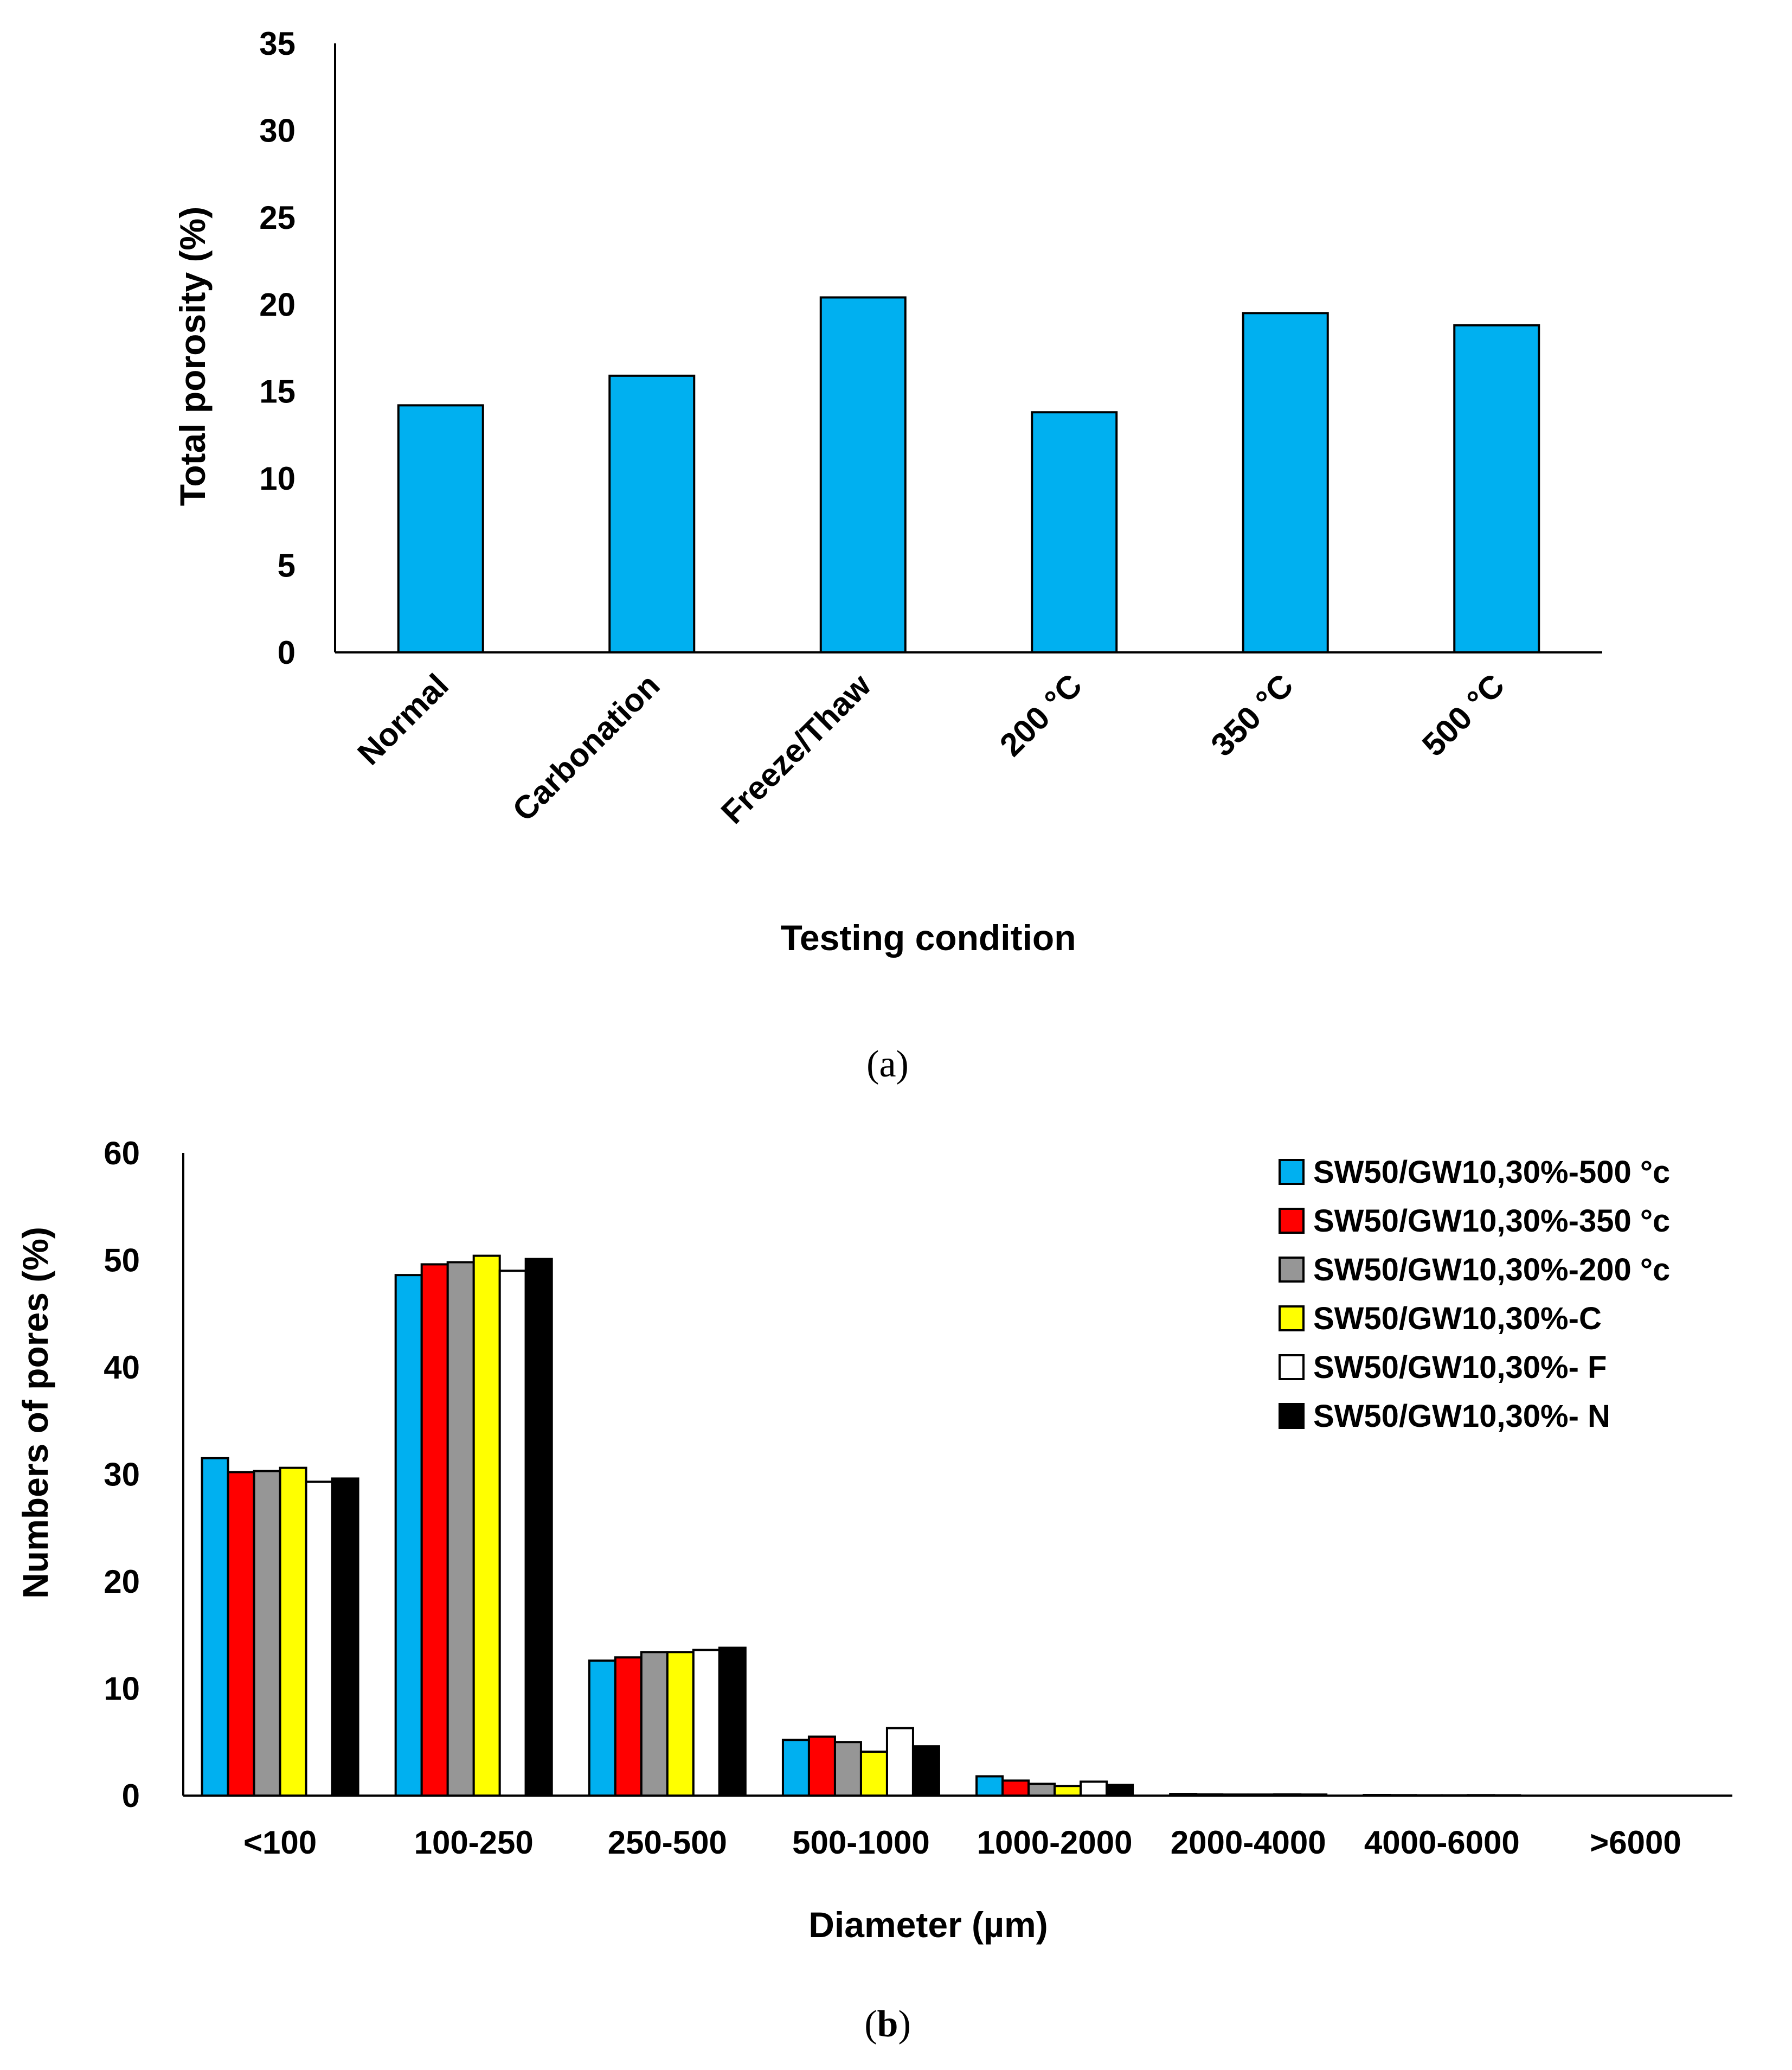 The width and height of the screenshot is (1792, 2070). I want to click on legend-label: SW50/GW10,30%-500 °c, so click(1491, 1172).